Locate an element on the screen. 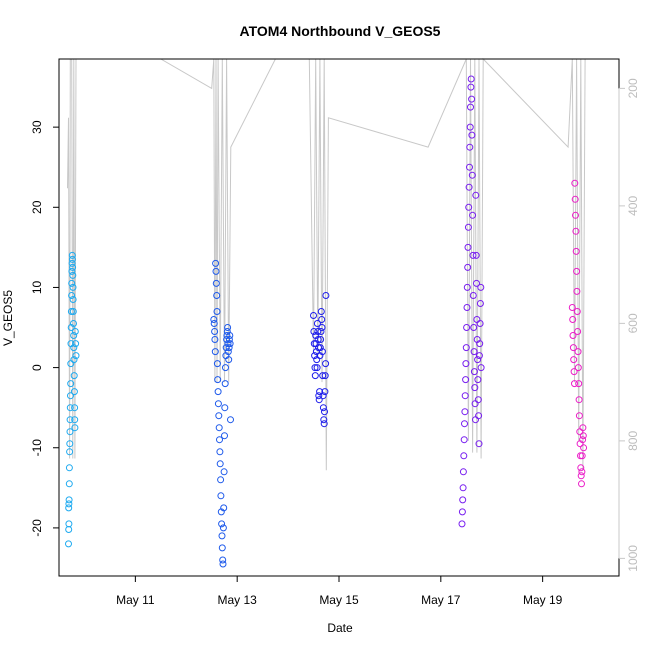 This screenshot has width=650, height=650. chart-title: ATOM4 Northbound V_GEOS5 is located at coordinates (340, 31).